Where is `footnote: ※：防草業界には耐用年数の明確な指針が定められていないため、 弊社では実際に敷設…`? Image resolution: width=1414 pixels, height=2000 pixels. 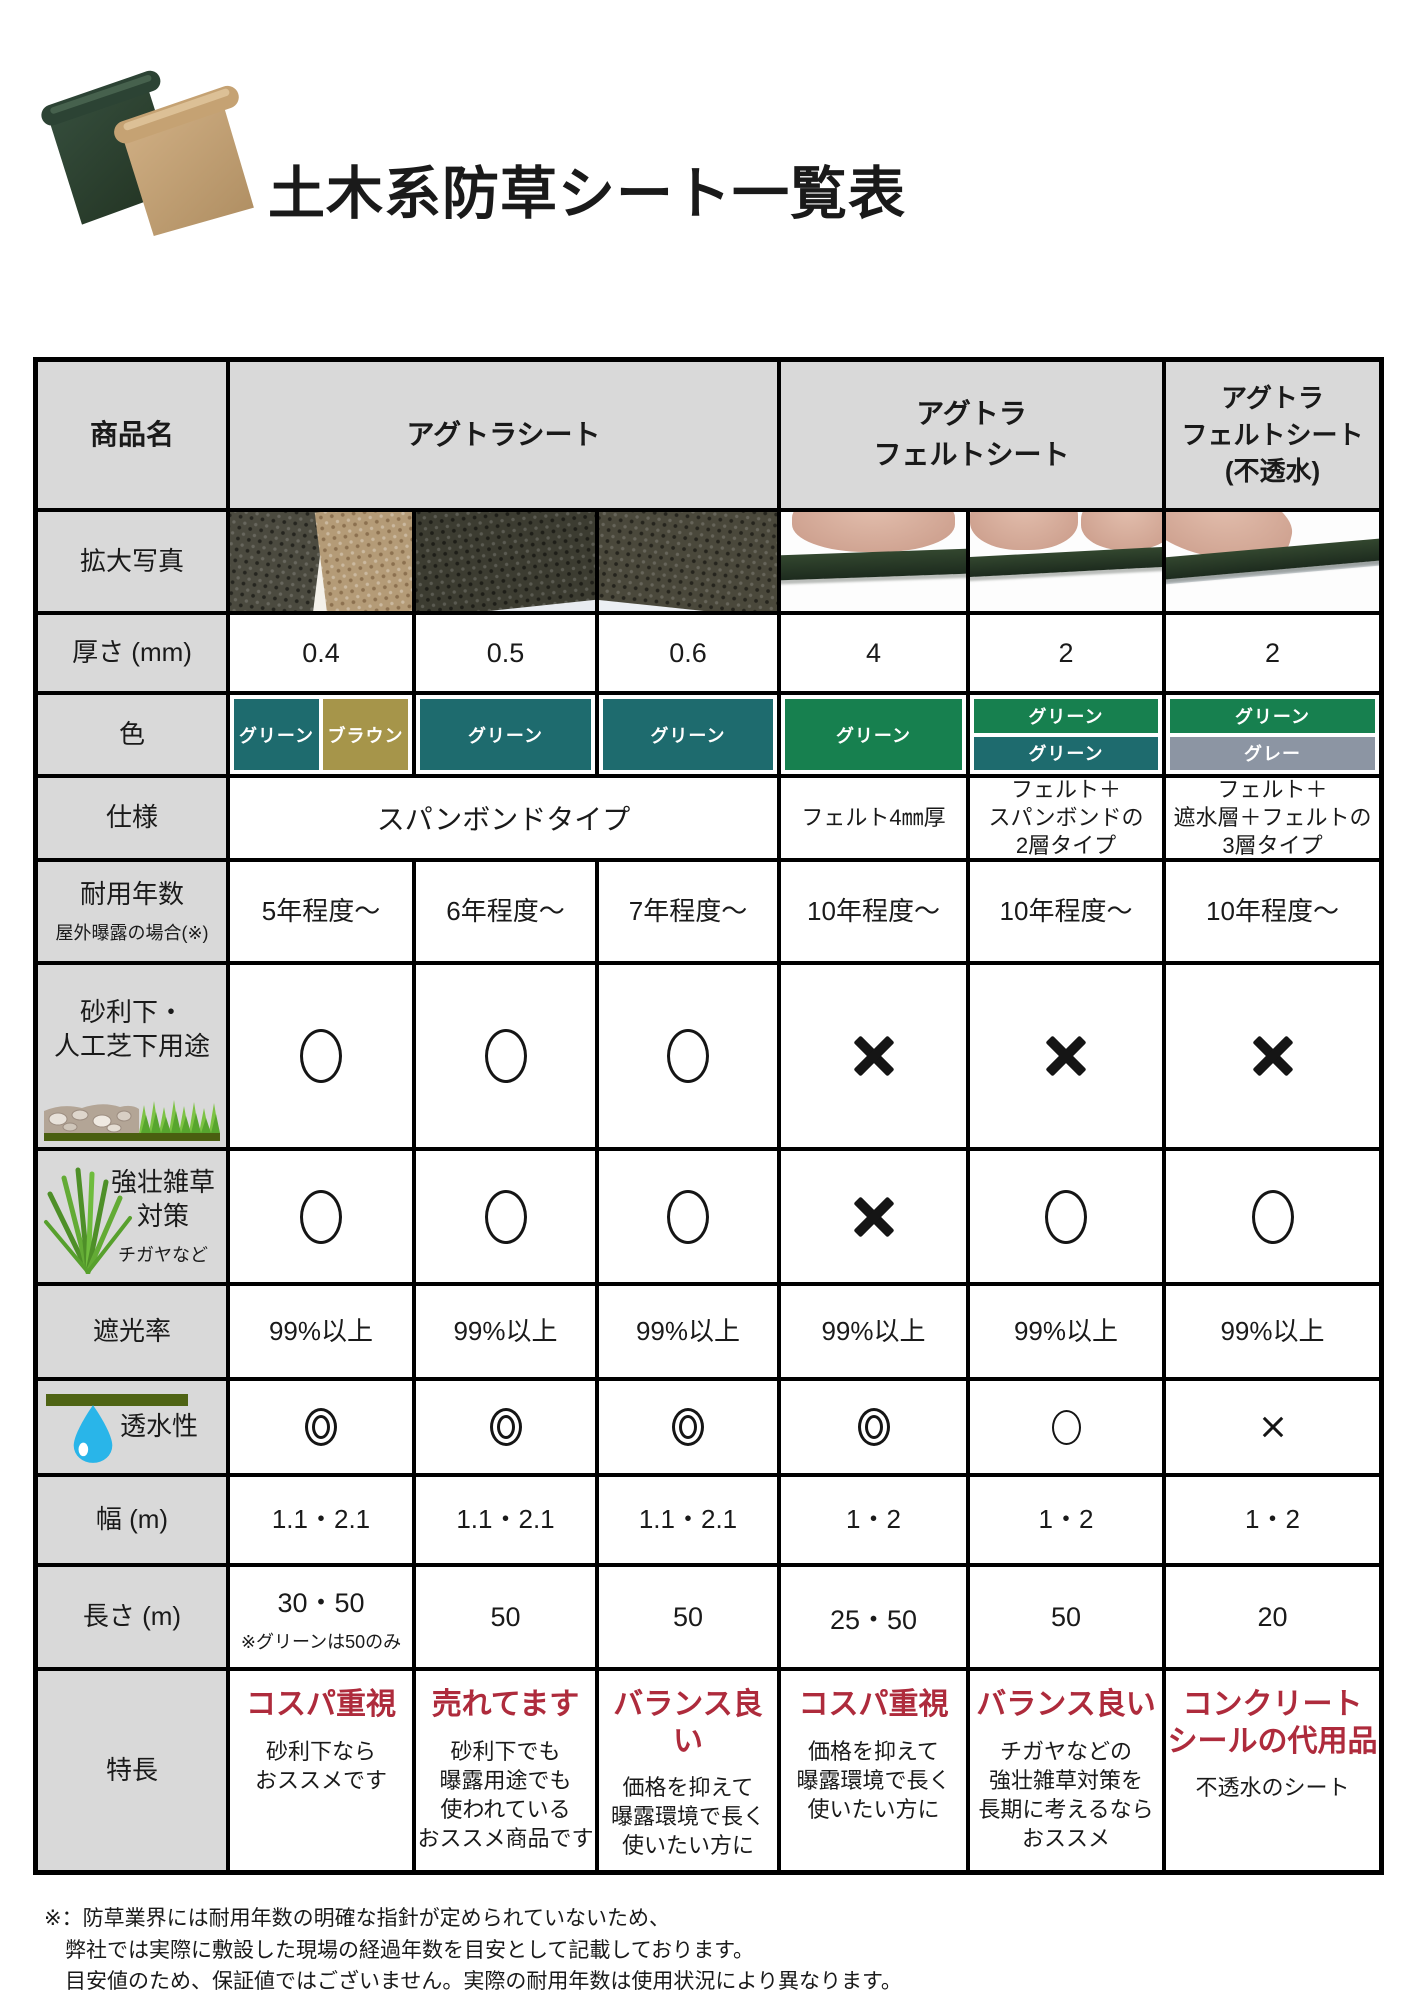
footnote: ※：防草業界には耐用年数の明確な指針が定められていないため、 弊社では実際に敷設… is located at coordinates (473, 1950).